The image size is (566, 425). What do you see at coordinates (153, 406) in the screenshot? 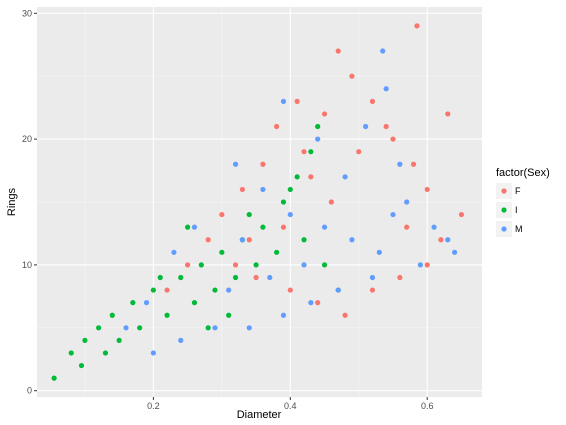
I see `x-tick-label: 0.2` at bounding box center [153, 406].